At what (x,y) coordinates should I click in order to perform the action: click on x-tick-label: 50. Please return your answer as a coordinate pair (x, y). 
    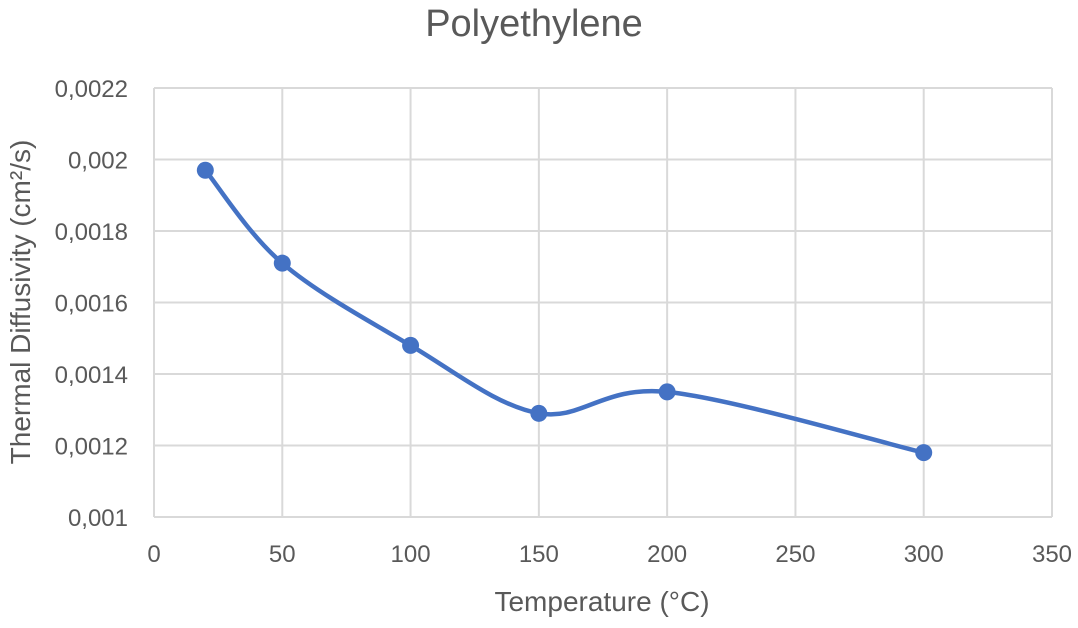
    Looking at the image, I should click on (282, 554).